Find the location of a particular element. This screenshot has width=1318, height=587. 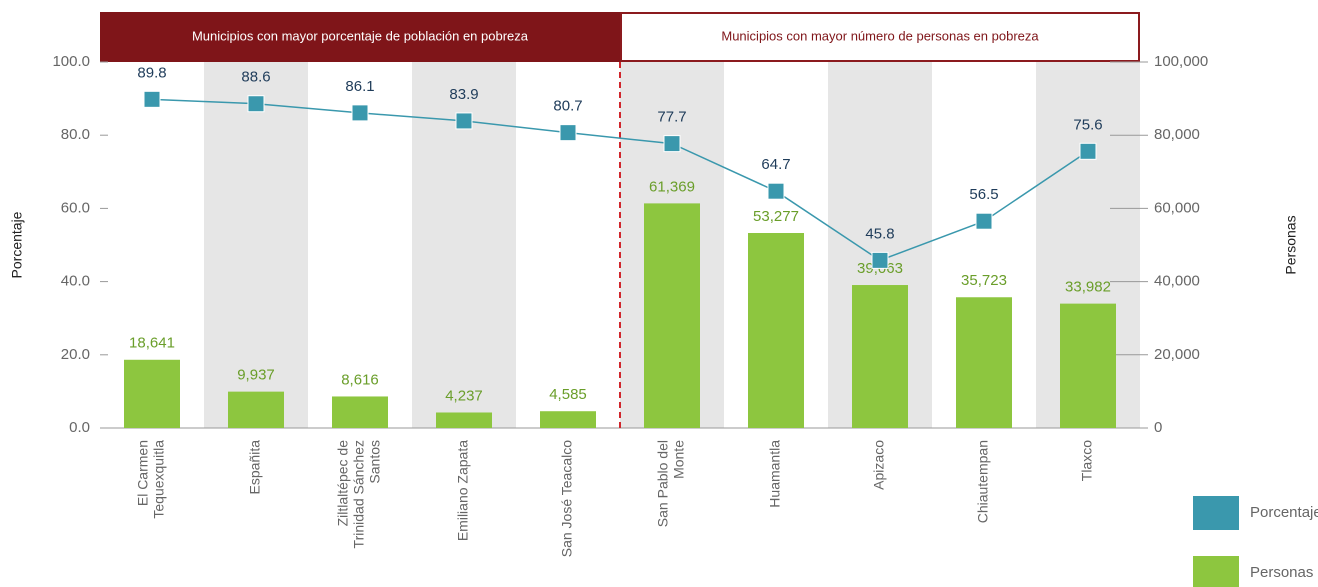

band is located at coordinates (256, 245).